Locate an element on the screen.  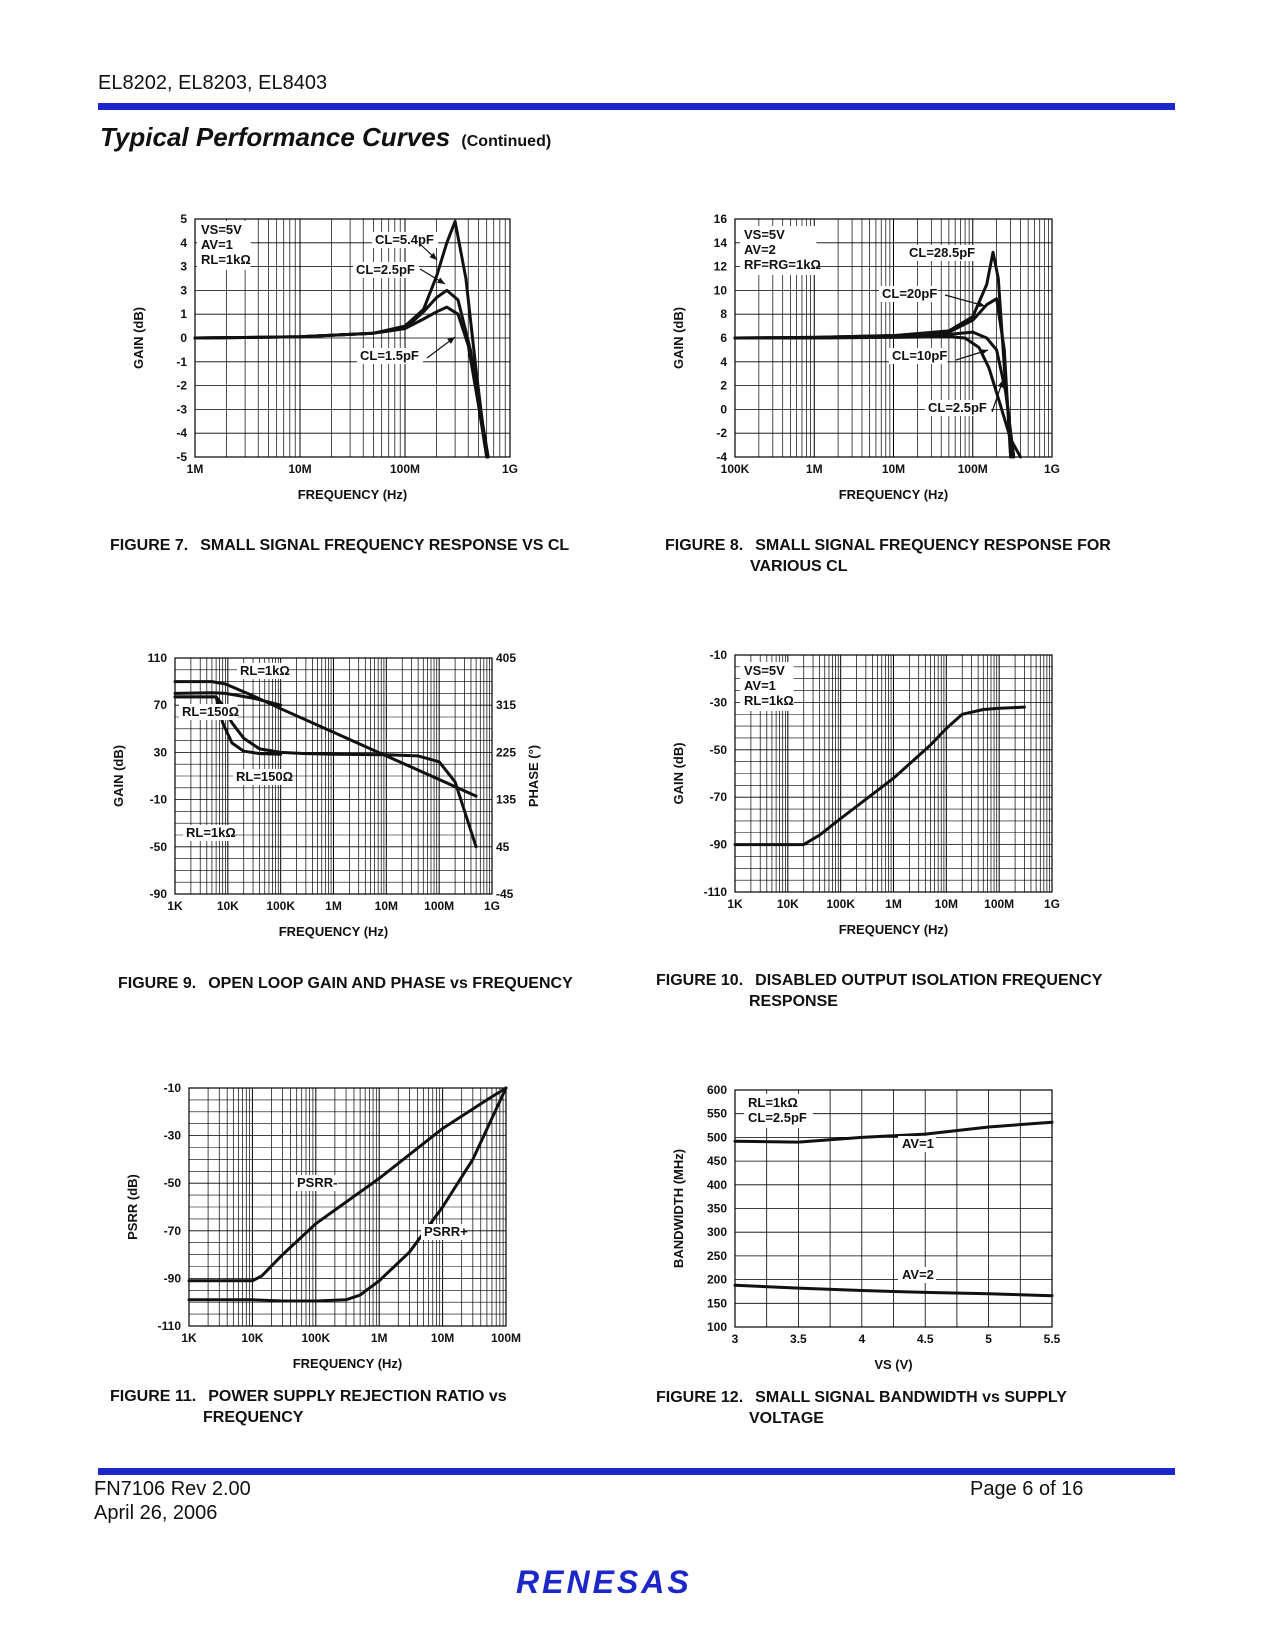
fig11-ytick-label: -70 is located at coordinates (173, 1231).